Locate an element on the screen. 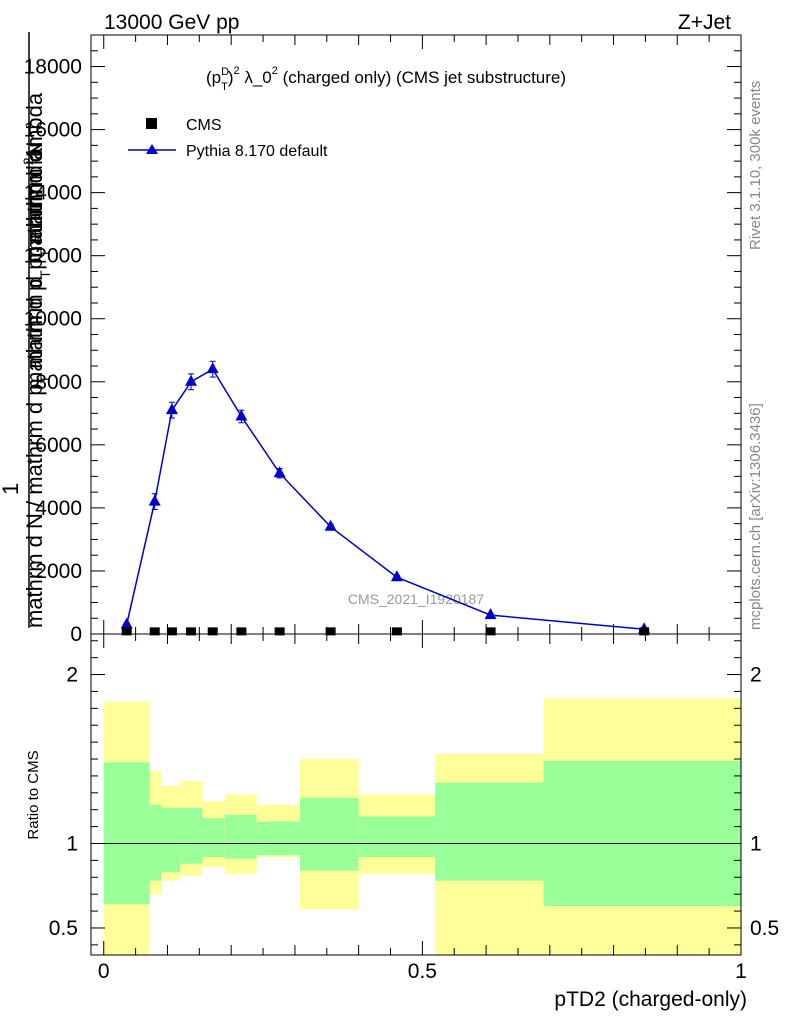 The image size is (786, 1024). legend: CMS Pythia 8.170 default is located at coordinates (228, 138).